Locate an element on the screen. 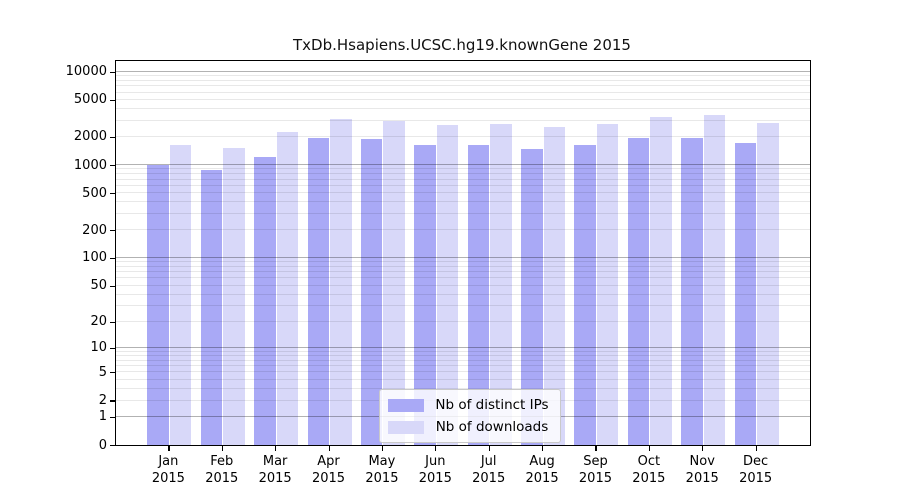 This screenshot has width=900, height=500. y-tick-label: 5 is located at coordinates (102, 372).